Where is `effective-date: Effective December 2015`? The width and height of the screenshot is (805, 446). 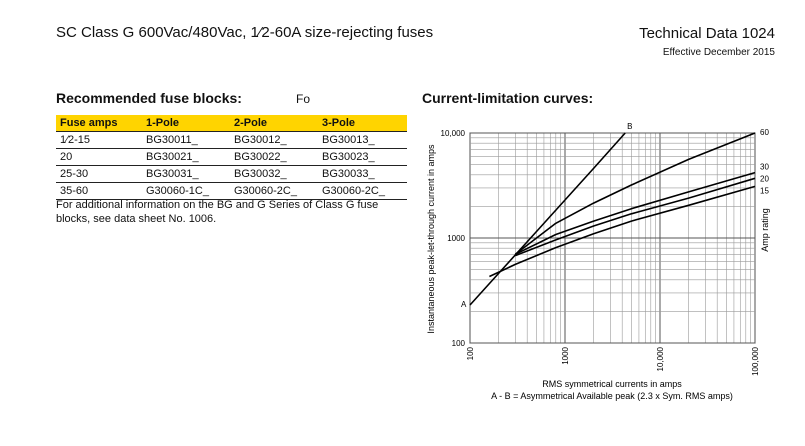
effective-date: Effective December 2015 is located at coordinates (718, 52).